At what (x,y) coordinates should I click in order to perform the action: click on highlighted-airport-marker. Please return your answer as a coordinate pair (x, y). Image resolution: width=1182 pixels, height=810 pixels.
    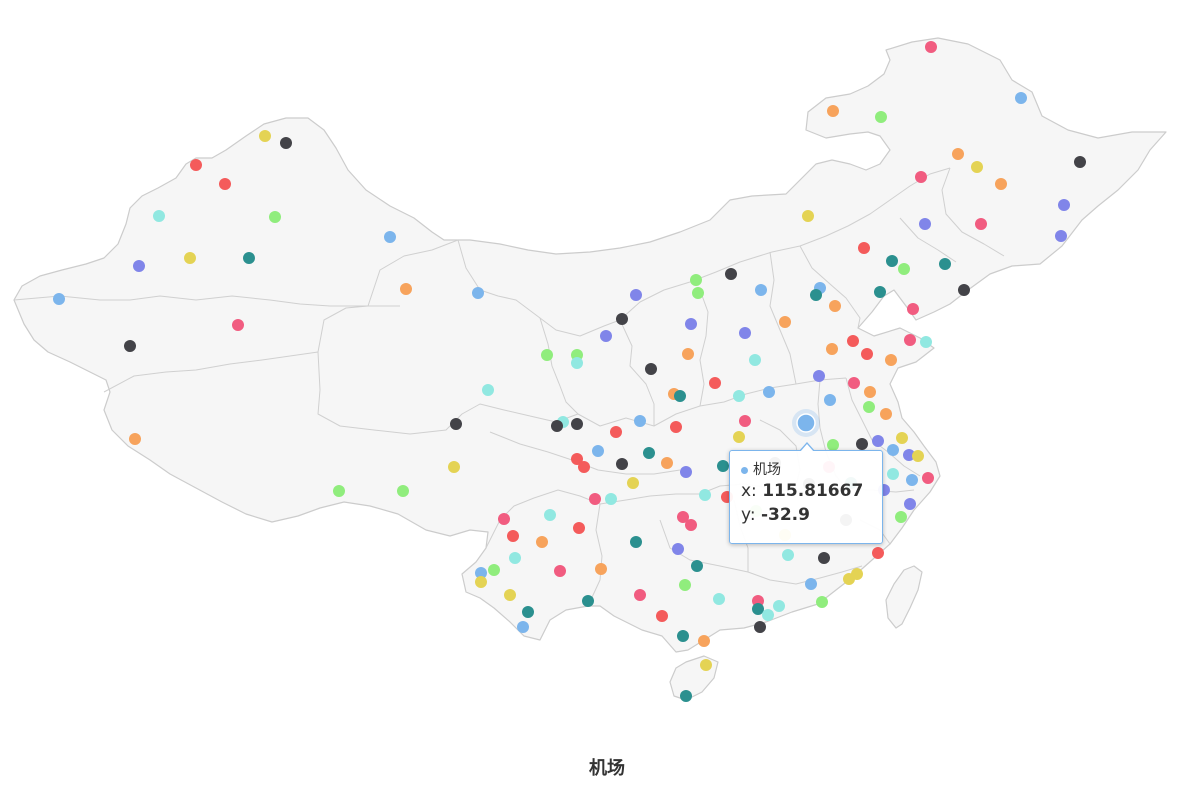
    Looking at the image, I should click on (806, 423).